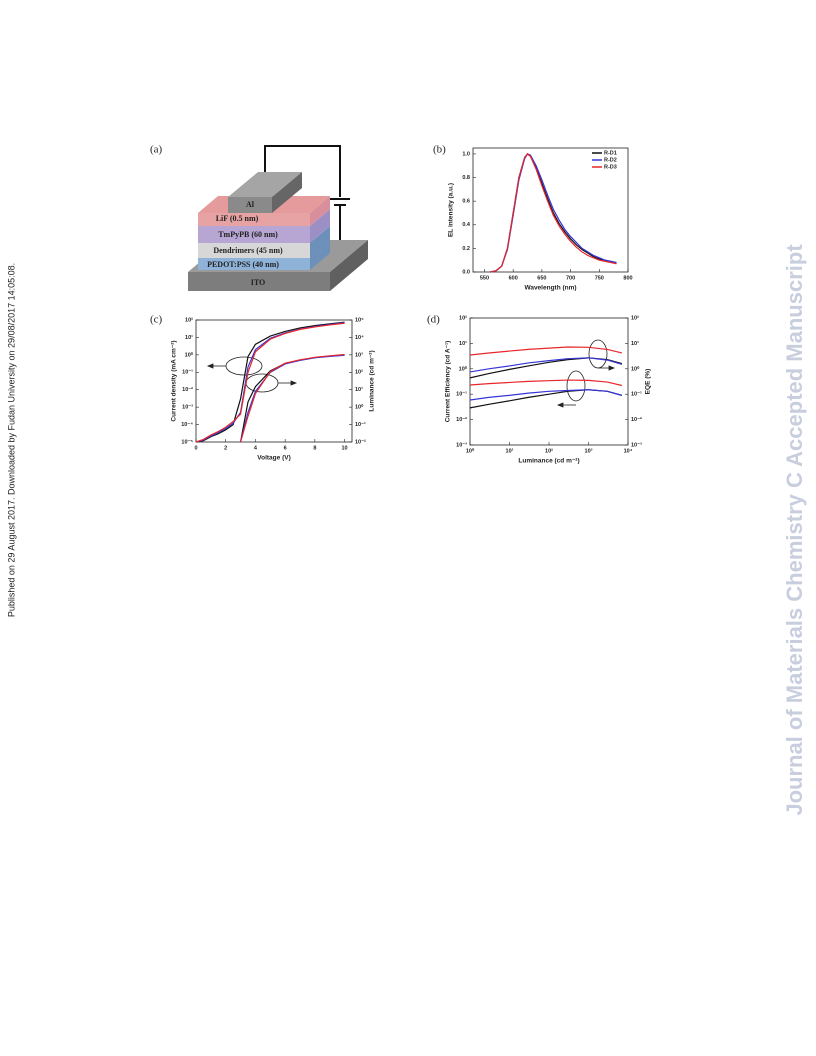  What do you see at coordinates (510, 450) in the screenshot?
I see `x-tick-label: 10¹` at bounding box center [510, 450].